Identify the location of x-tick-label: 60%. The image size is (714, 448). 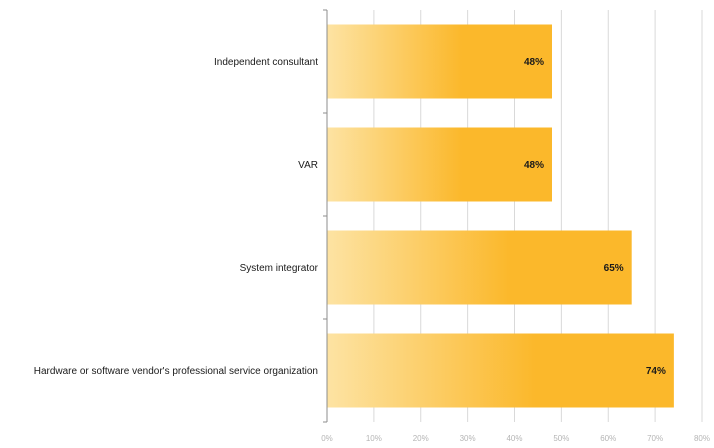
(608, 438).